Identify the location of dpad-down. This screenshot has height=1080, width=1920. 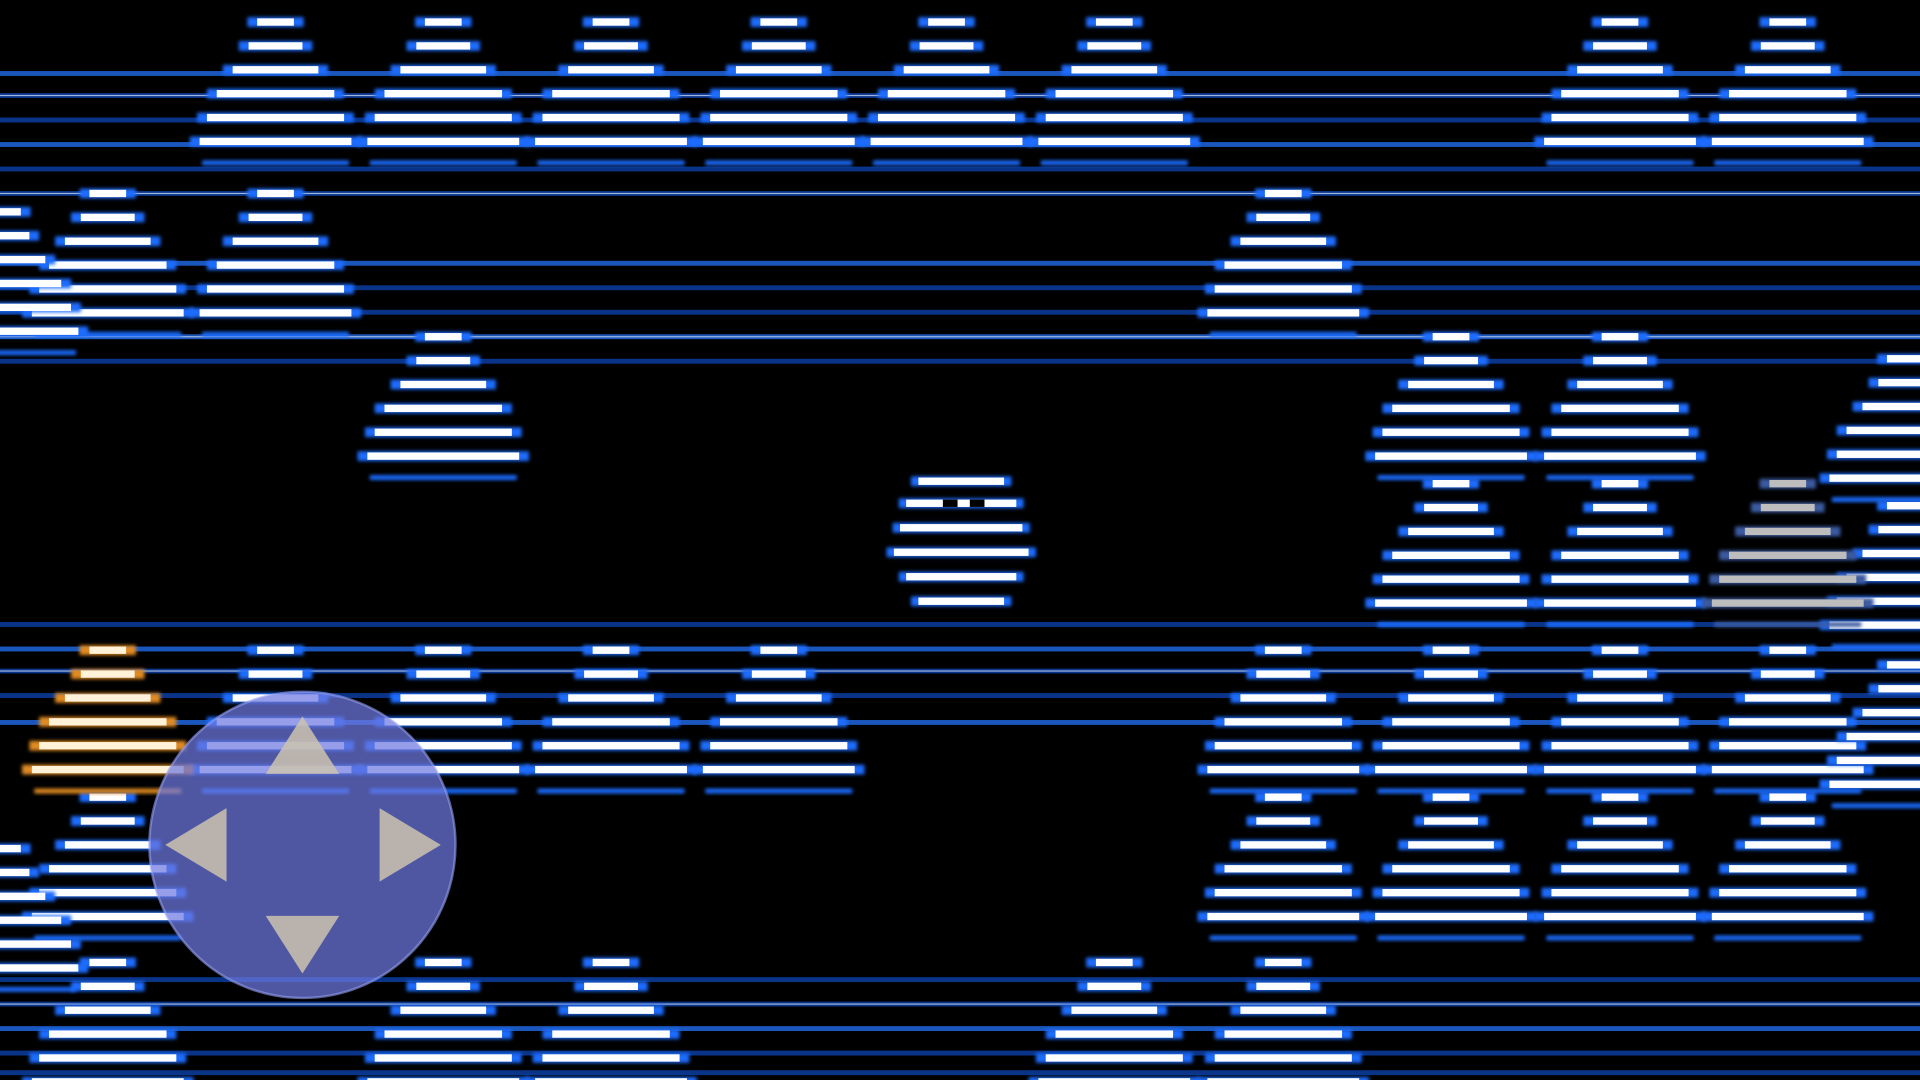
(302, 944).